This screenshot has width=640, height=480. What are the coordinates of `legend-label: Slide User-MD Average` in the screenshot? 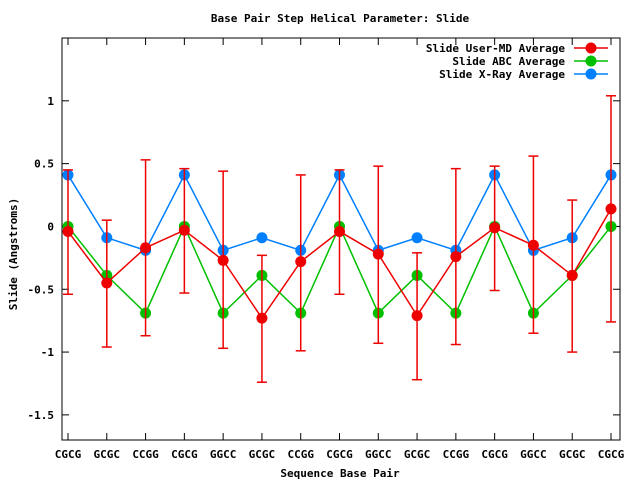 It's located at (495, 48).